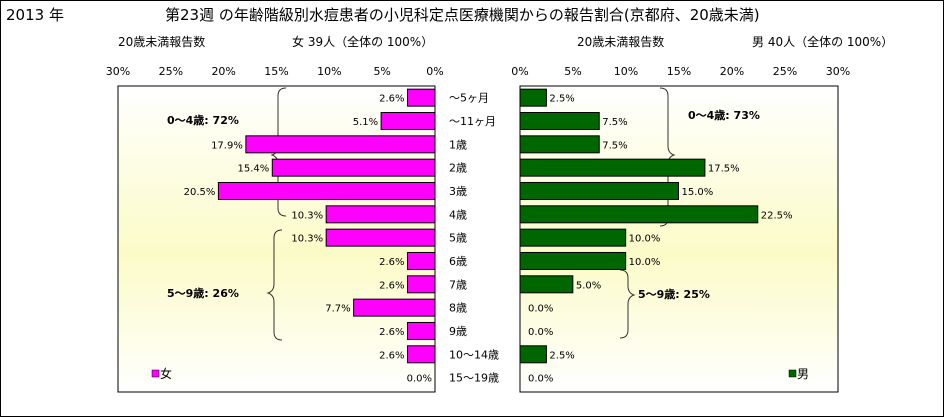 This screenshot has height=417, width=944. Describe the element at coordinates (381, 71) in the screenshot. I see `left-x-tick-label: 5%` at that location.